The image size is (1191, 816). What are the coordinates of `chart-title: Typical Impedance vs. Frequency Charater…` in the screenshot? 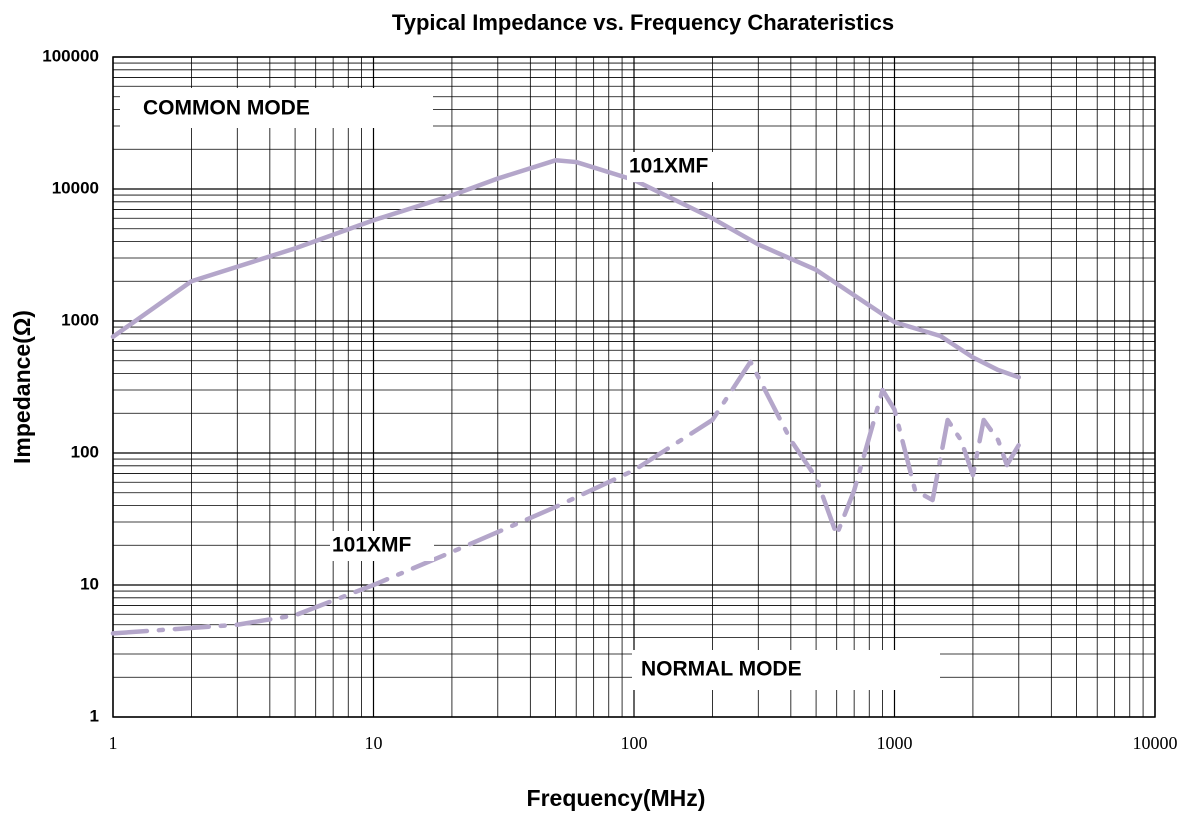 It's located at (643, 22).